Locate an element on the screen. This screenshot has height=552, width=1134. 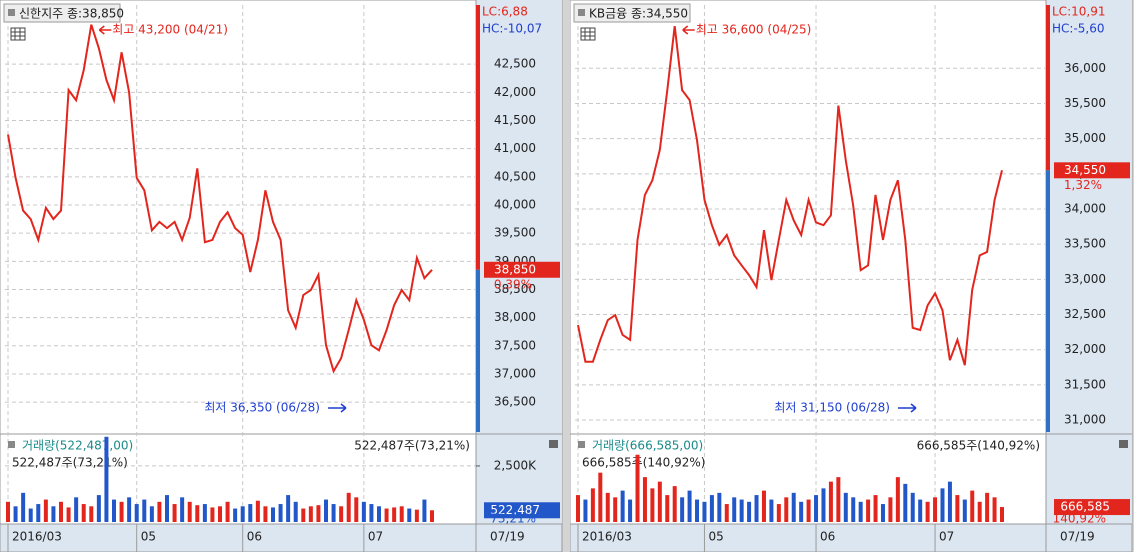
volume-change: 140,92% is located at coordinates (1079, 519).